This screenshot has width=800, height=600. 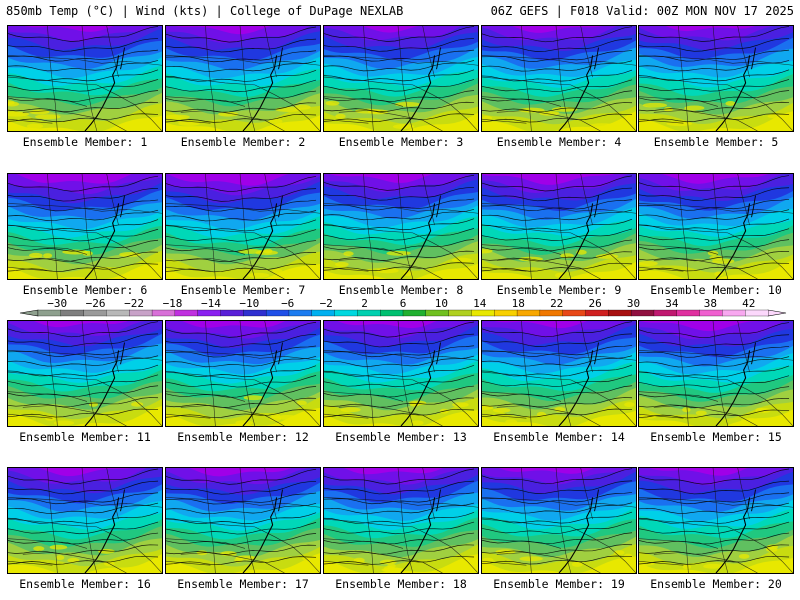 I want to click on colorbar-tick-label: −10, so click(x=249, y=304).